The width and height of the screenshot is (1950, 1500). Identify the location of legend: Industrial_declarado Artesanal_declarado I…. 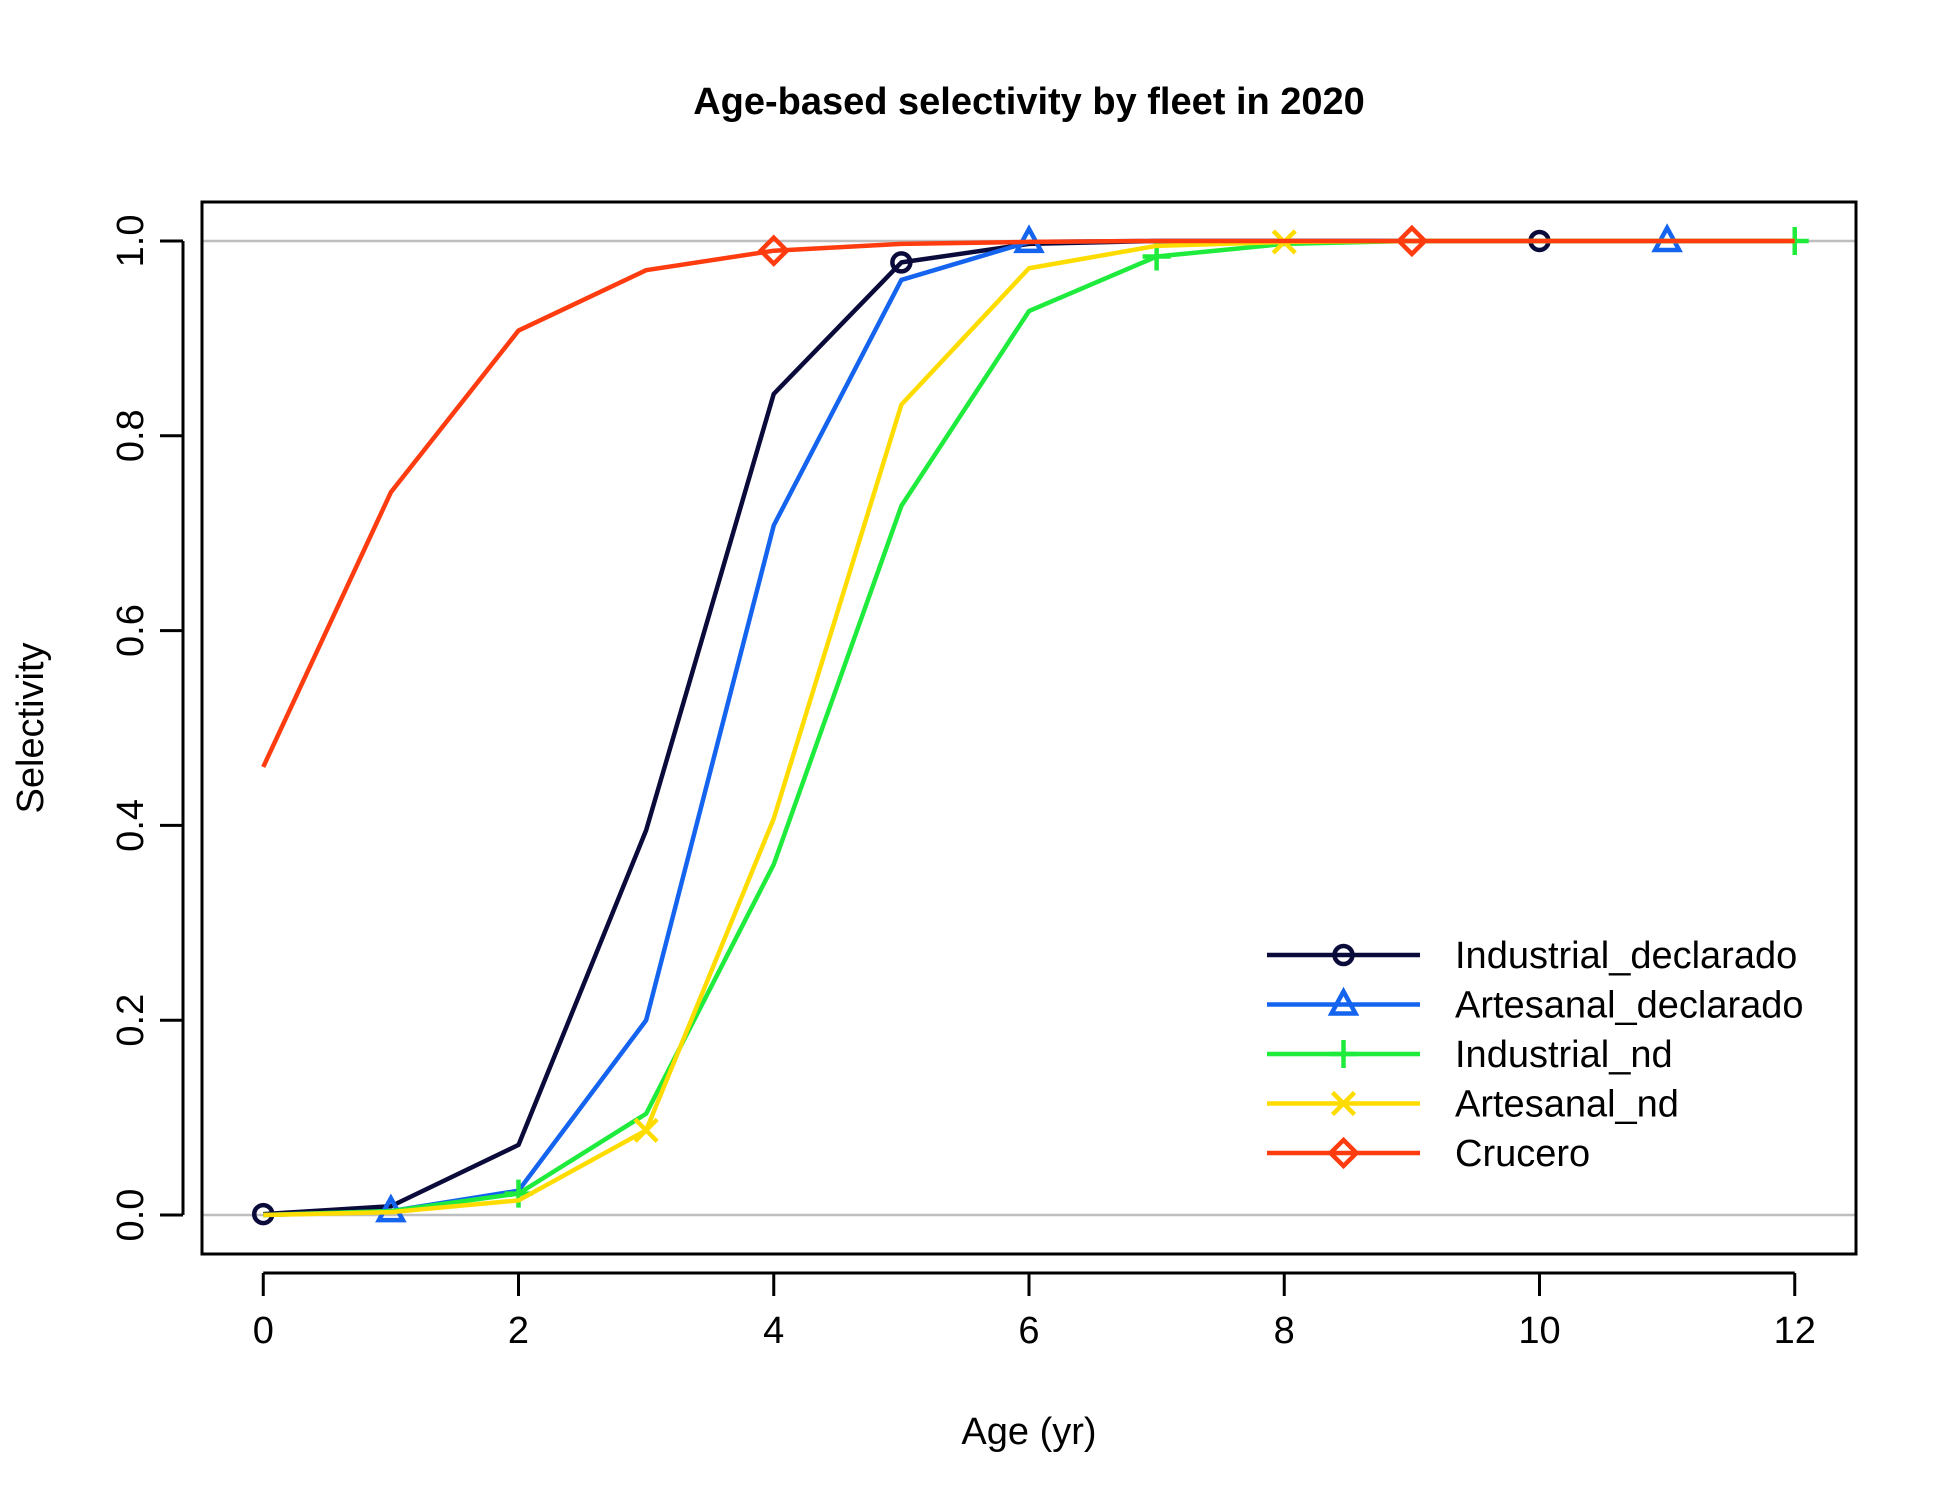
(1535, 1055).